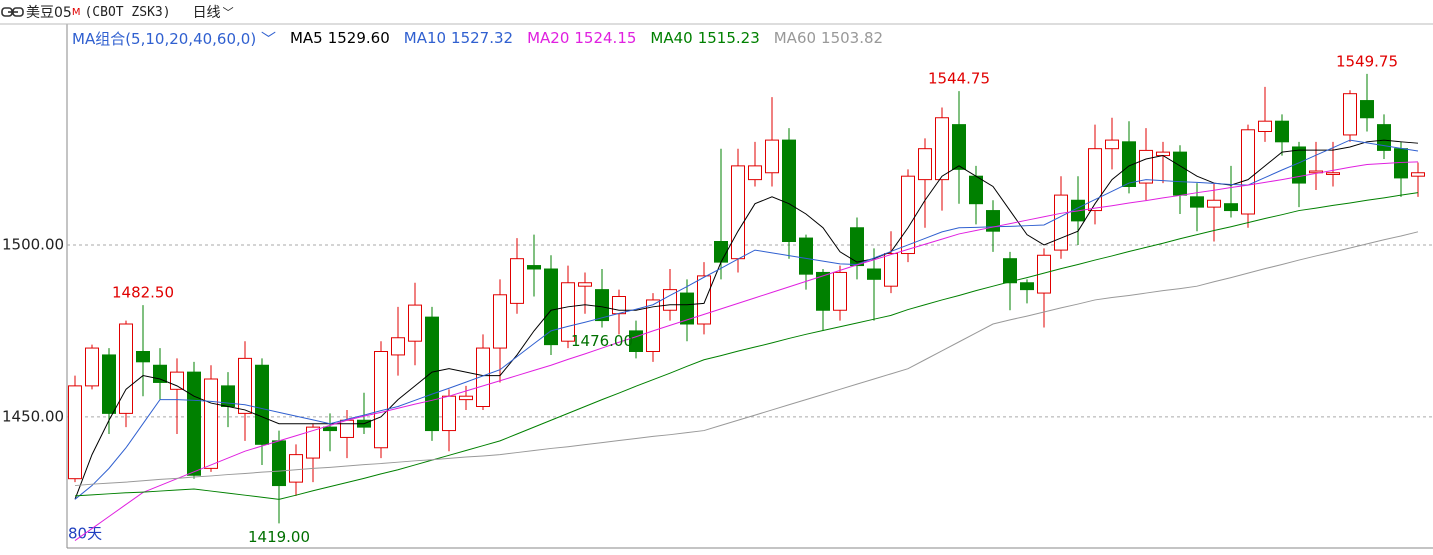 This screenshot has height=555, width=1433. I want to click on y-tick-label: 1450.00, so click(33, 416).